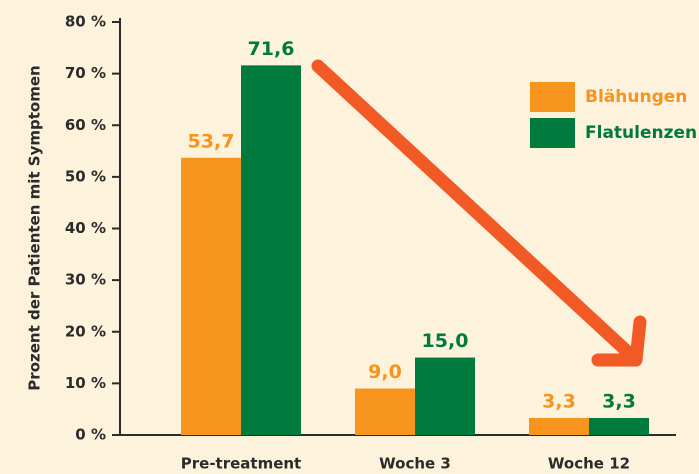 Image resolution: width=699 pixels, height=474 pixels. What do you see at coordinates (85, 331) in the screenshot?
I see `y-tick-label: 20 %` at bounding box center [85, 331].